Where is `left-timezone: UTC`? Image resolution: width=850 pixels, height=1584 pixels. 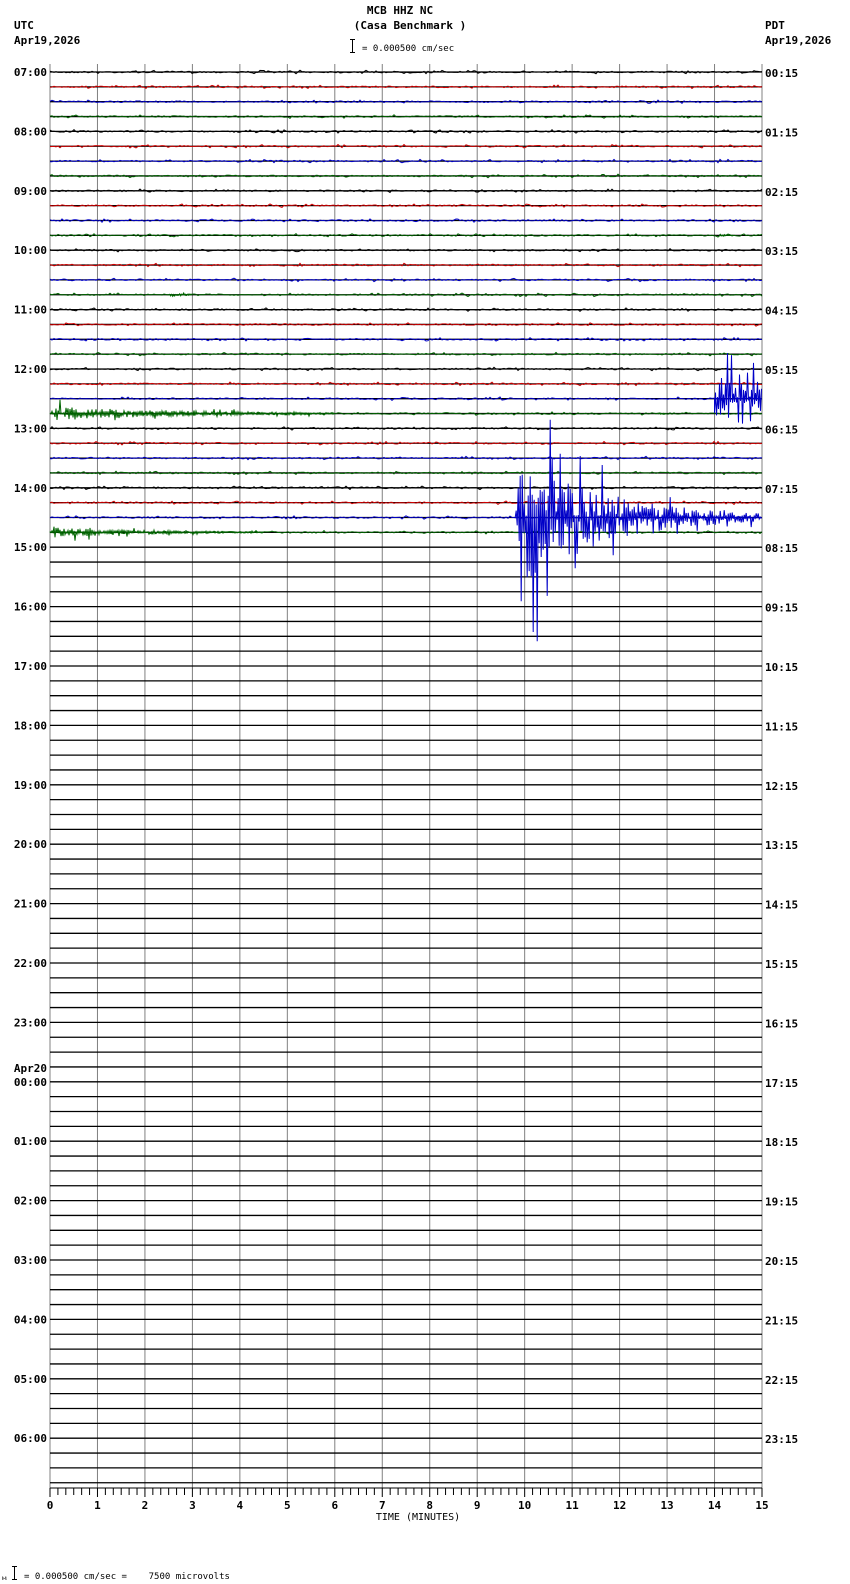
left-timezone: UTC is located at coordinates (24, 25).